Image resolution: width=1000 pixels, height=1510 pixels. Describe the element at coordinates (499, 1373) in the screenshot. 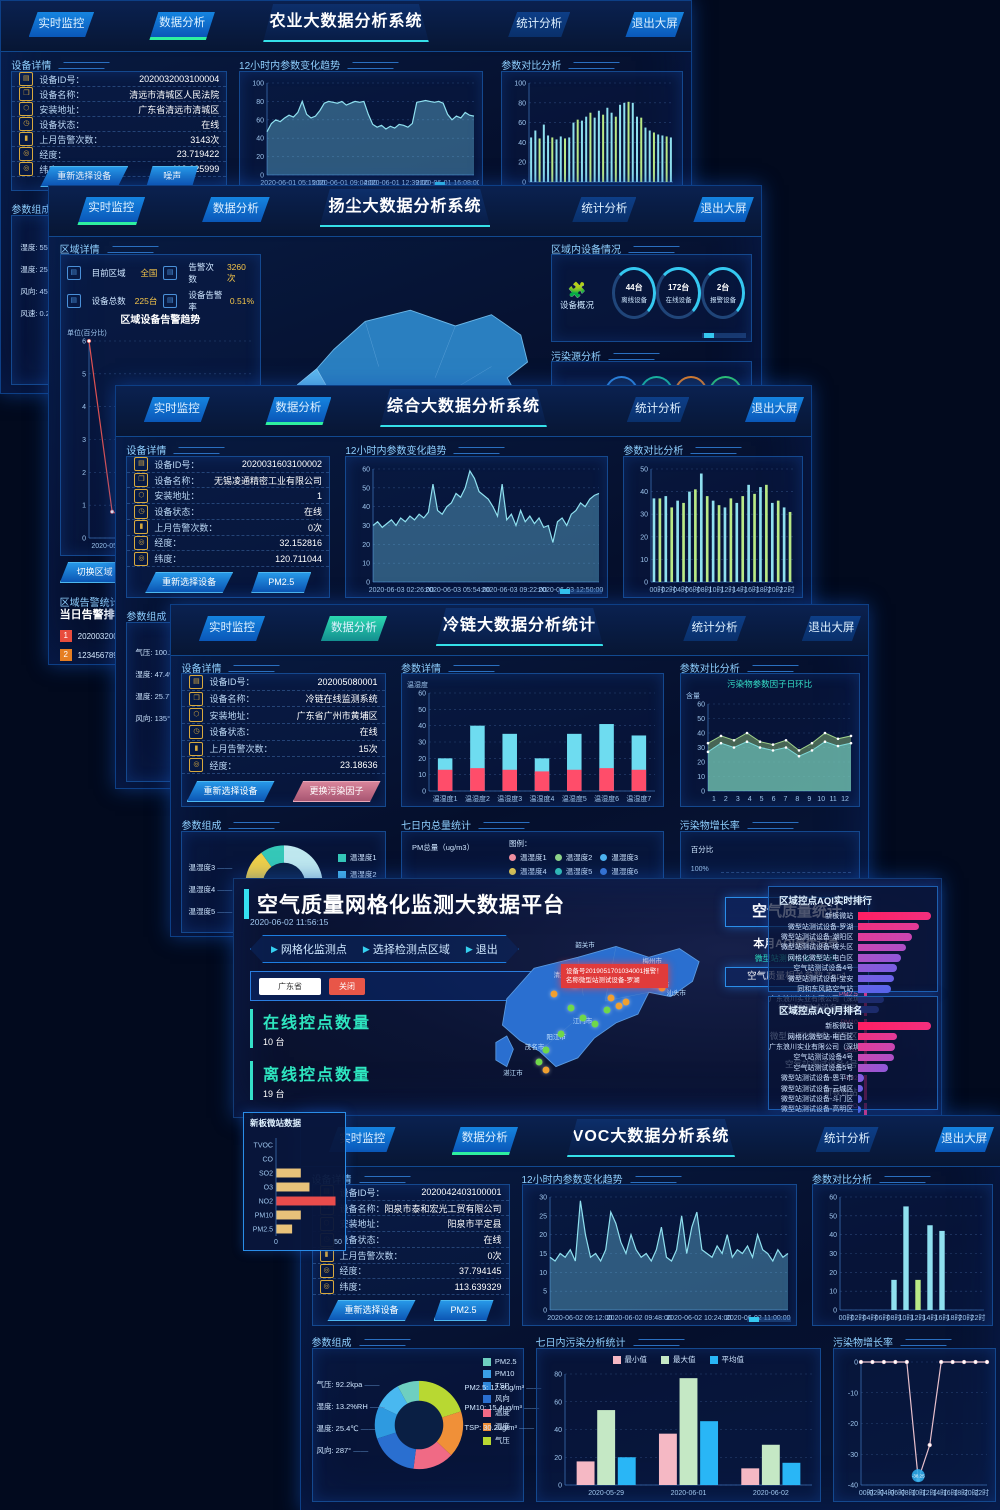

I see `legend-item: PM10` at that location.